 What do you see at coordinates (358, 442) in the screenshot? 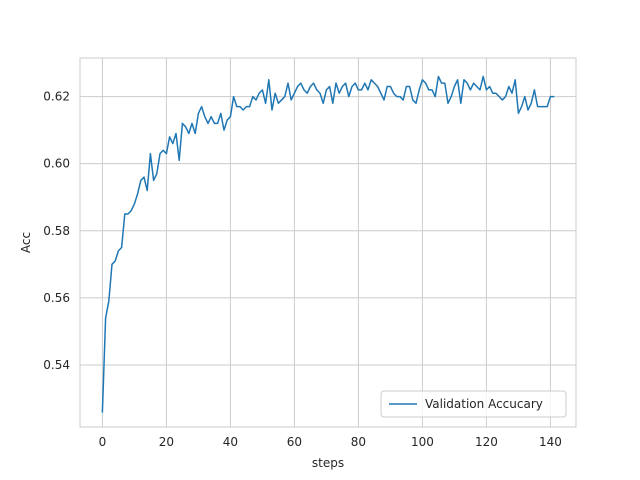
I see `x-tick-label: 80` at bounding box center [358, 442].